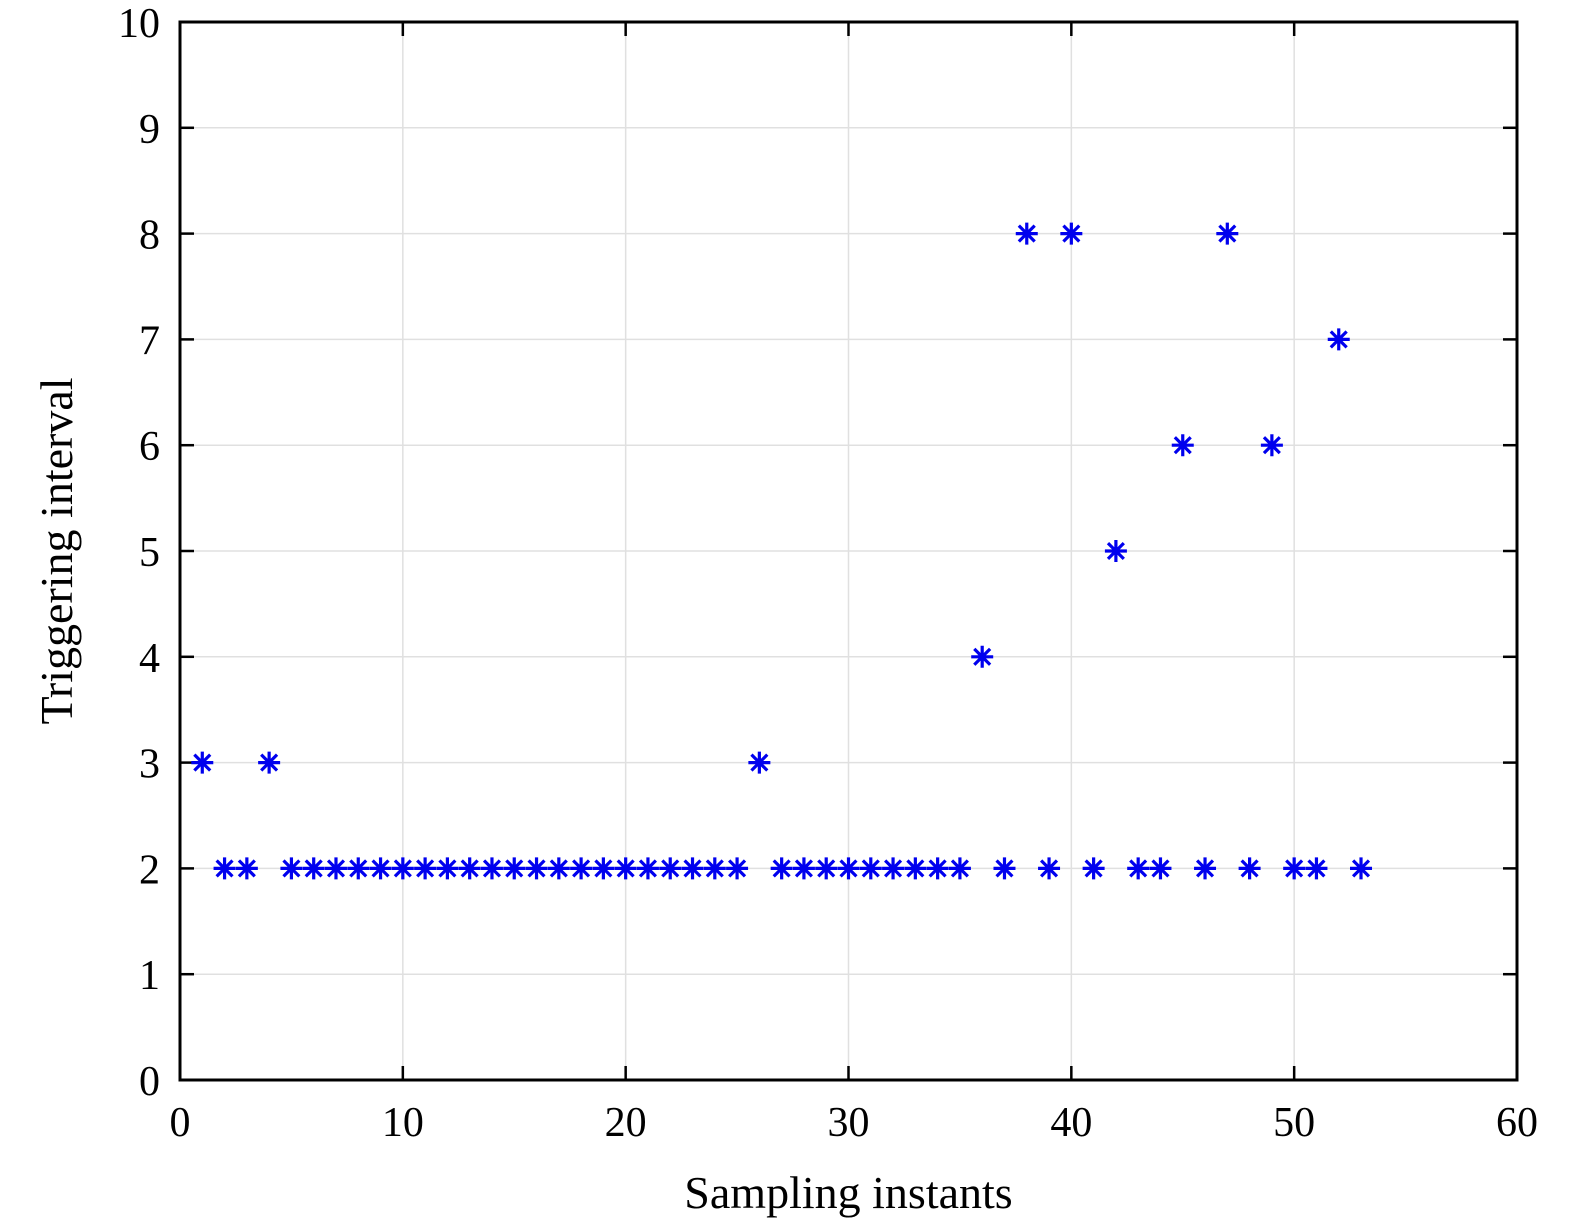 The height and width of the screenshot is (1230, 1575). Describe the element at coordinates (403, 1123) in the screenshot. I see `x-tick-label: 10` at that location.